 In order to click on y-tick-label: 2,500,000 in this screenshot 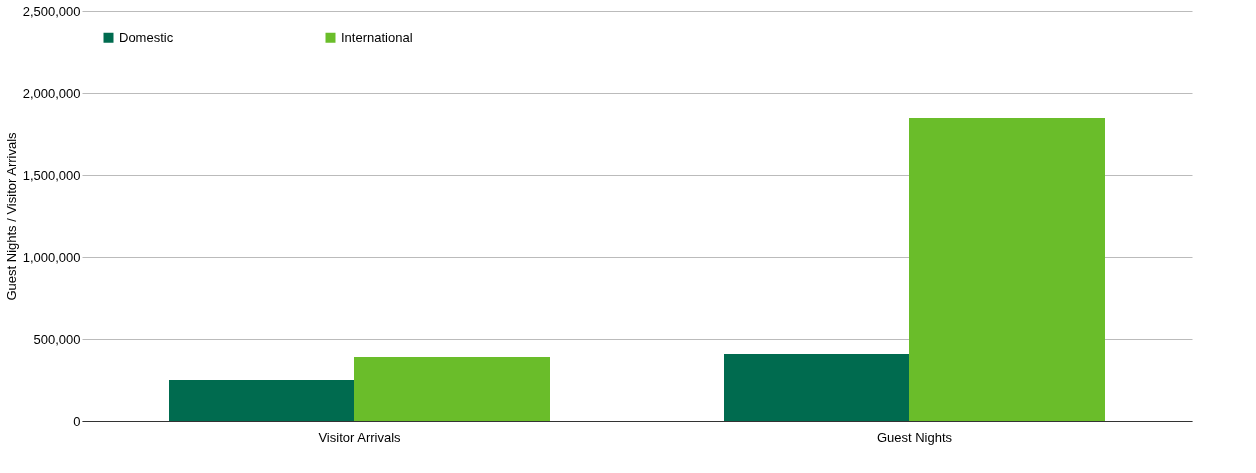, I will do `click(51, 11)`.